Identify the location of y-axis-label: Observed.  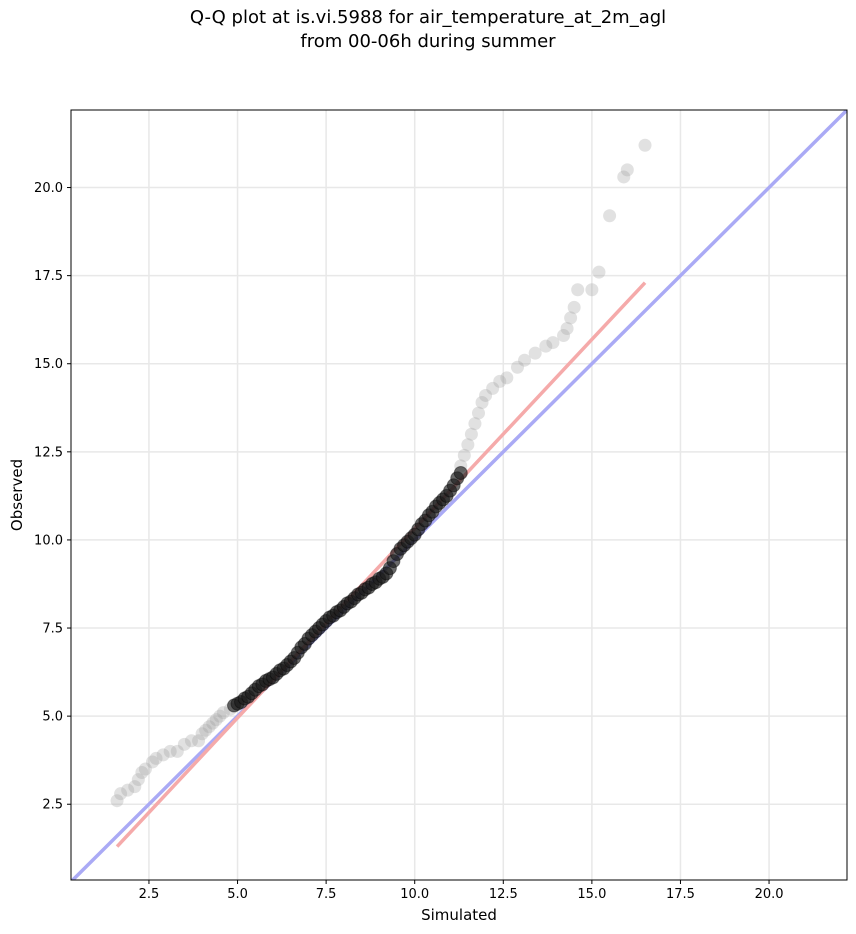
(17, 495).